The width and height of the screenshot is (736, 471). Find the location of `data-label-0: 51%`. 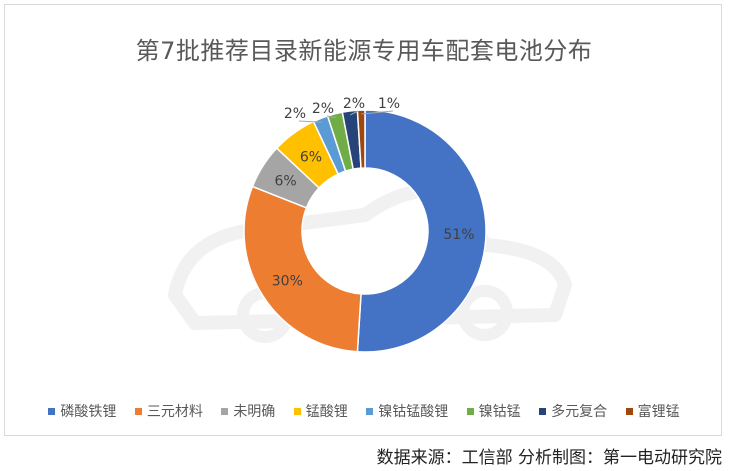

data-label-0: 51% is located at coordinates (458, 235).